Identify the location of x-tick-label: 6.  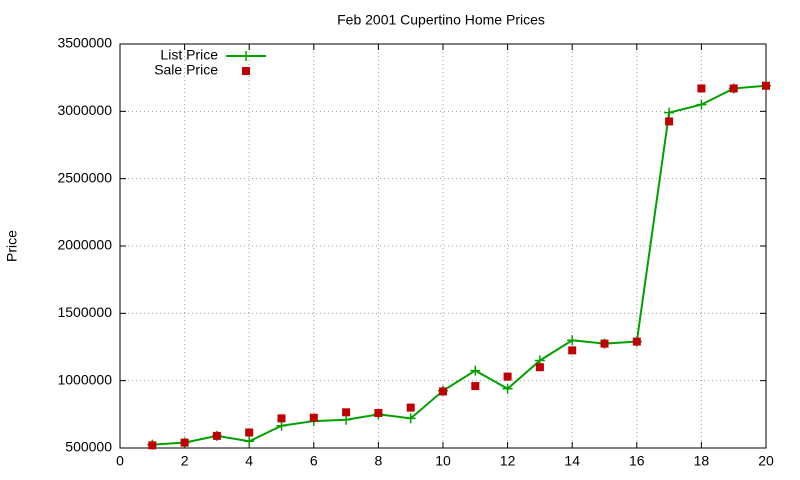
(314, 461).